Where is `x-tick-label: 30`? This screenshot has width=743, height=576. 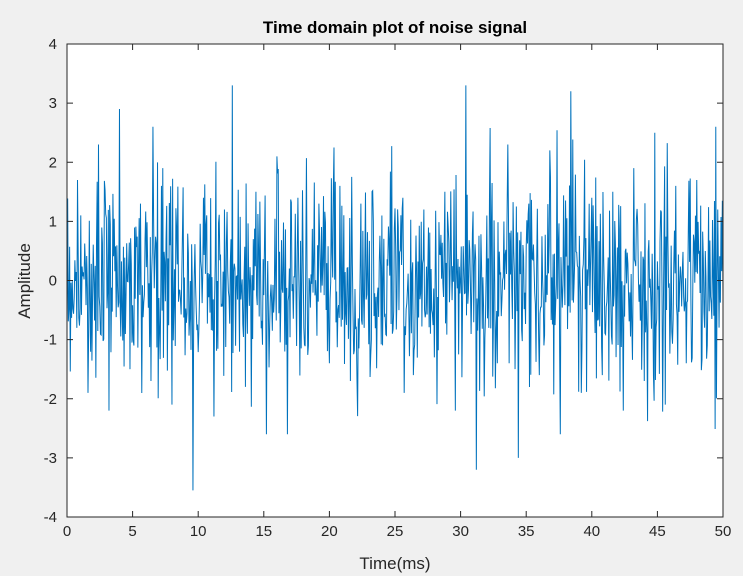 x-tick-label: 30 is located at coordinates (460, 531).